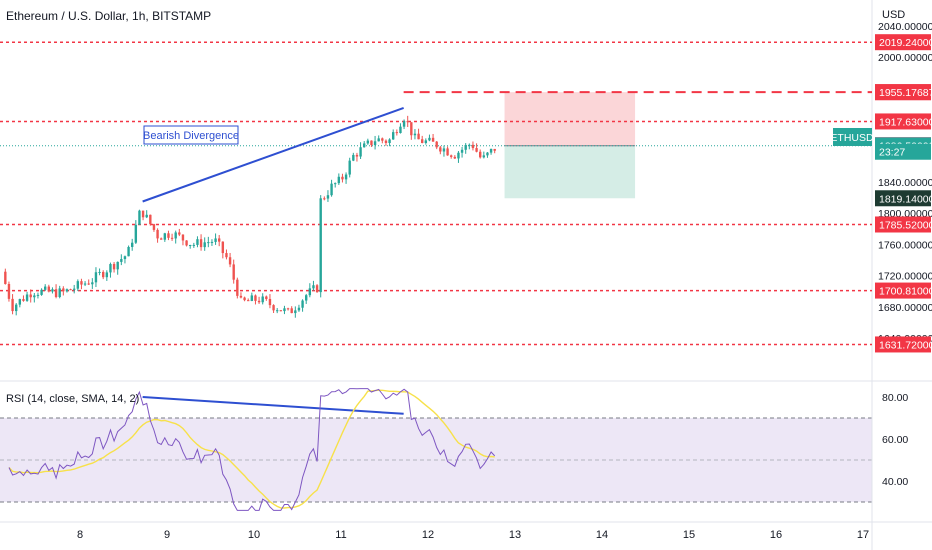  What do you see at coordinates (273, 405) in the screenshot?
I see `divergence-rsi-trendline` at bounding box center [273, 405].